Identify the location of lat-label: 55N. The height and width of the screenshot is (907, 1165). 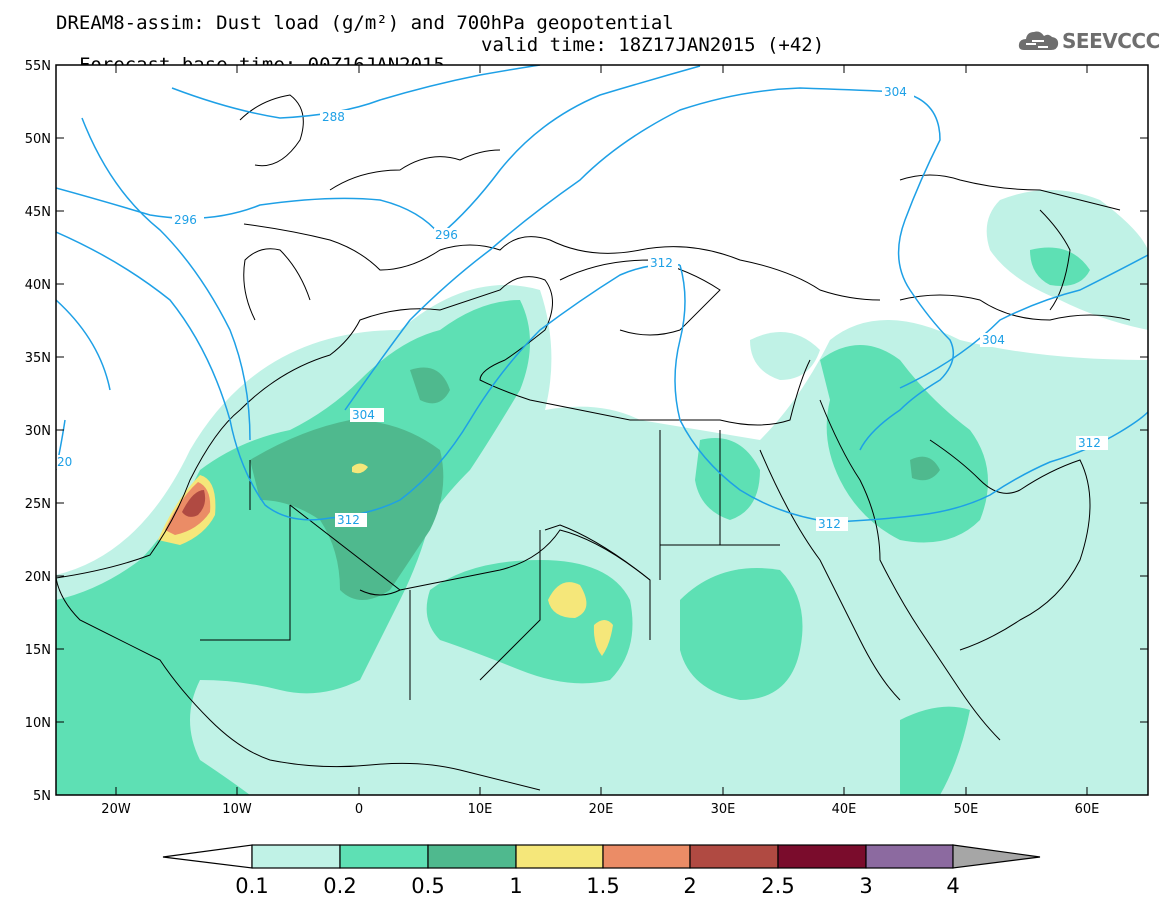
(38, 66).